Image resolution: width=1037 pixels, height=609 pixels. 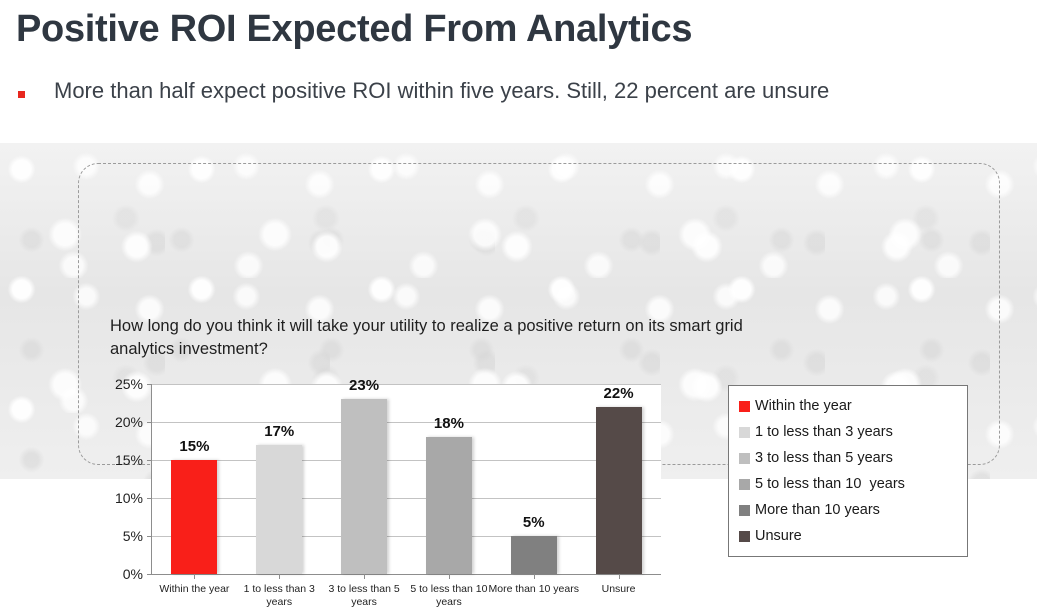 What do you see at coordinates (128, 498) in the screenshot?
I see `y-axis-label: 10%` at bounding box center [128, 498].